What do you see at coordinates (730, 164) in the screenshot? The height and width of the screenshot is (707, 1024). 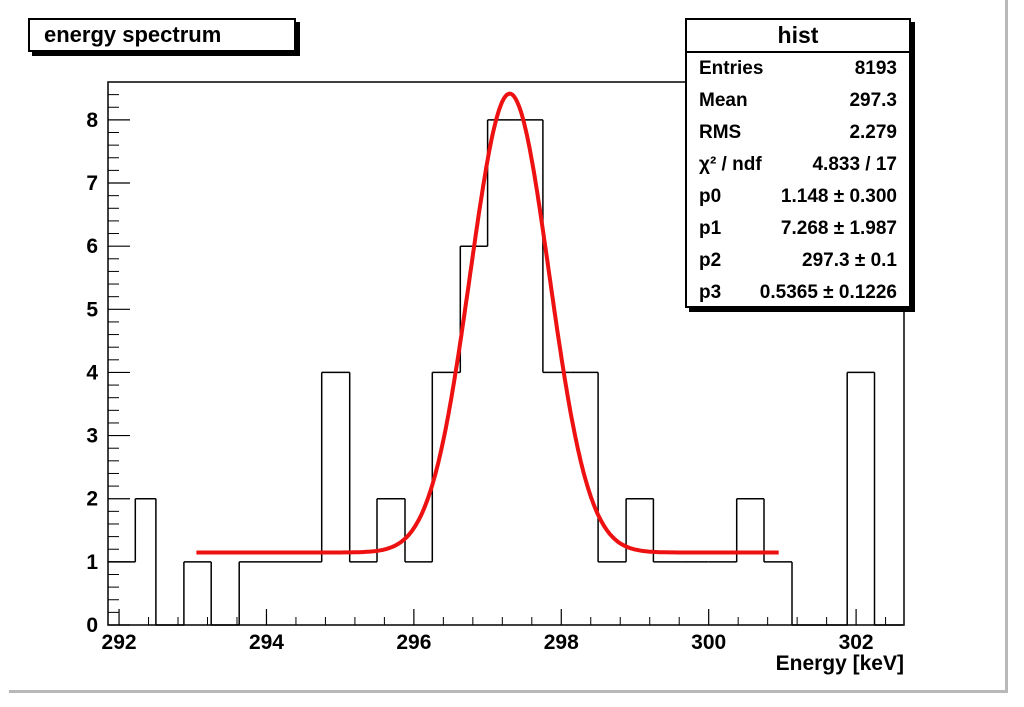 I see `stats-label: χ² / ndf` at bounding box center [730, 164].